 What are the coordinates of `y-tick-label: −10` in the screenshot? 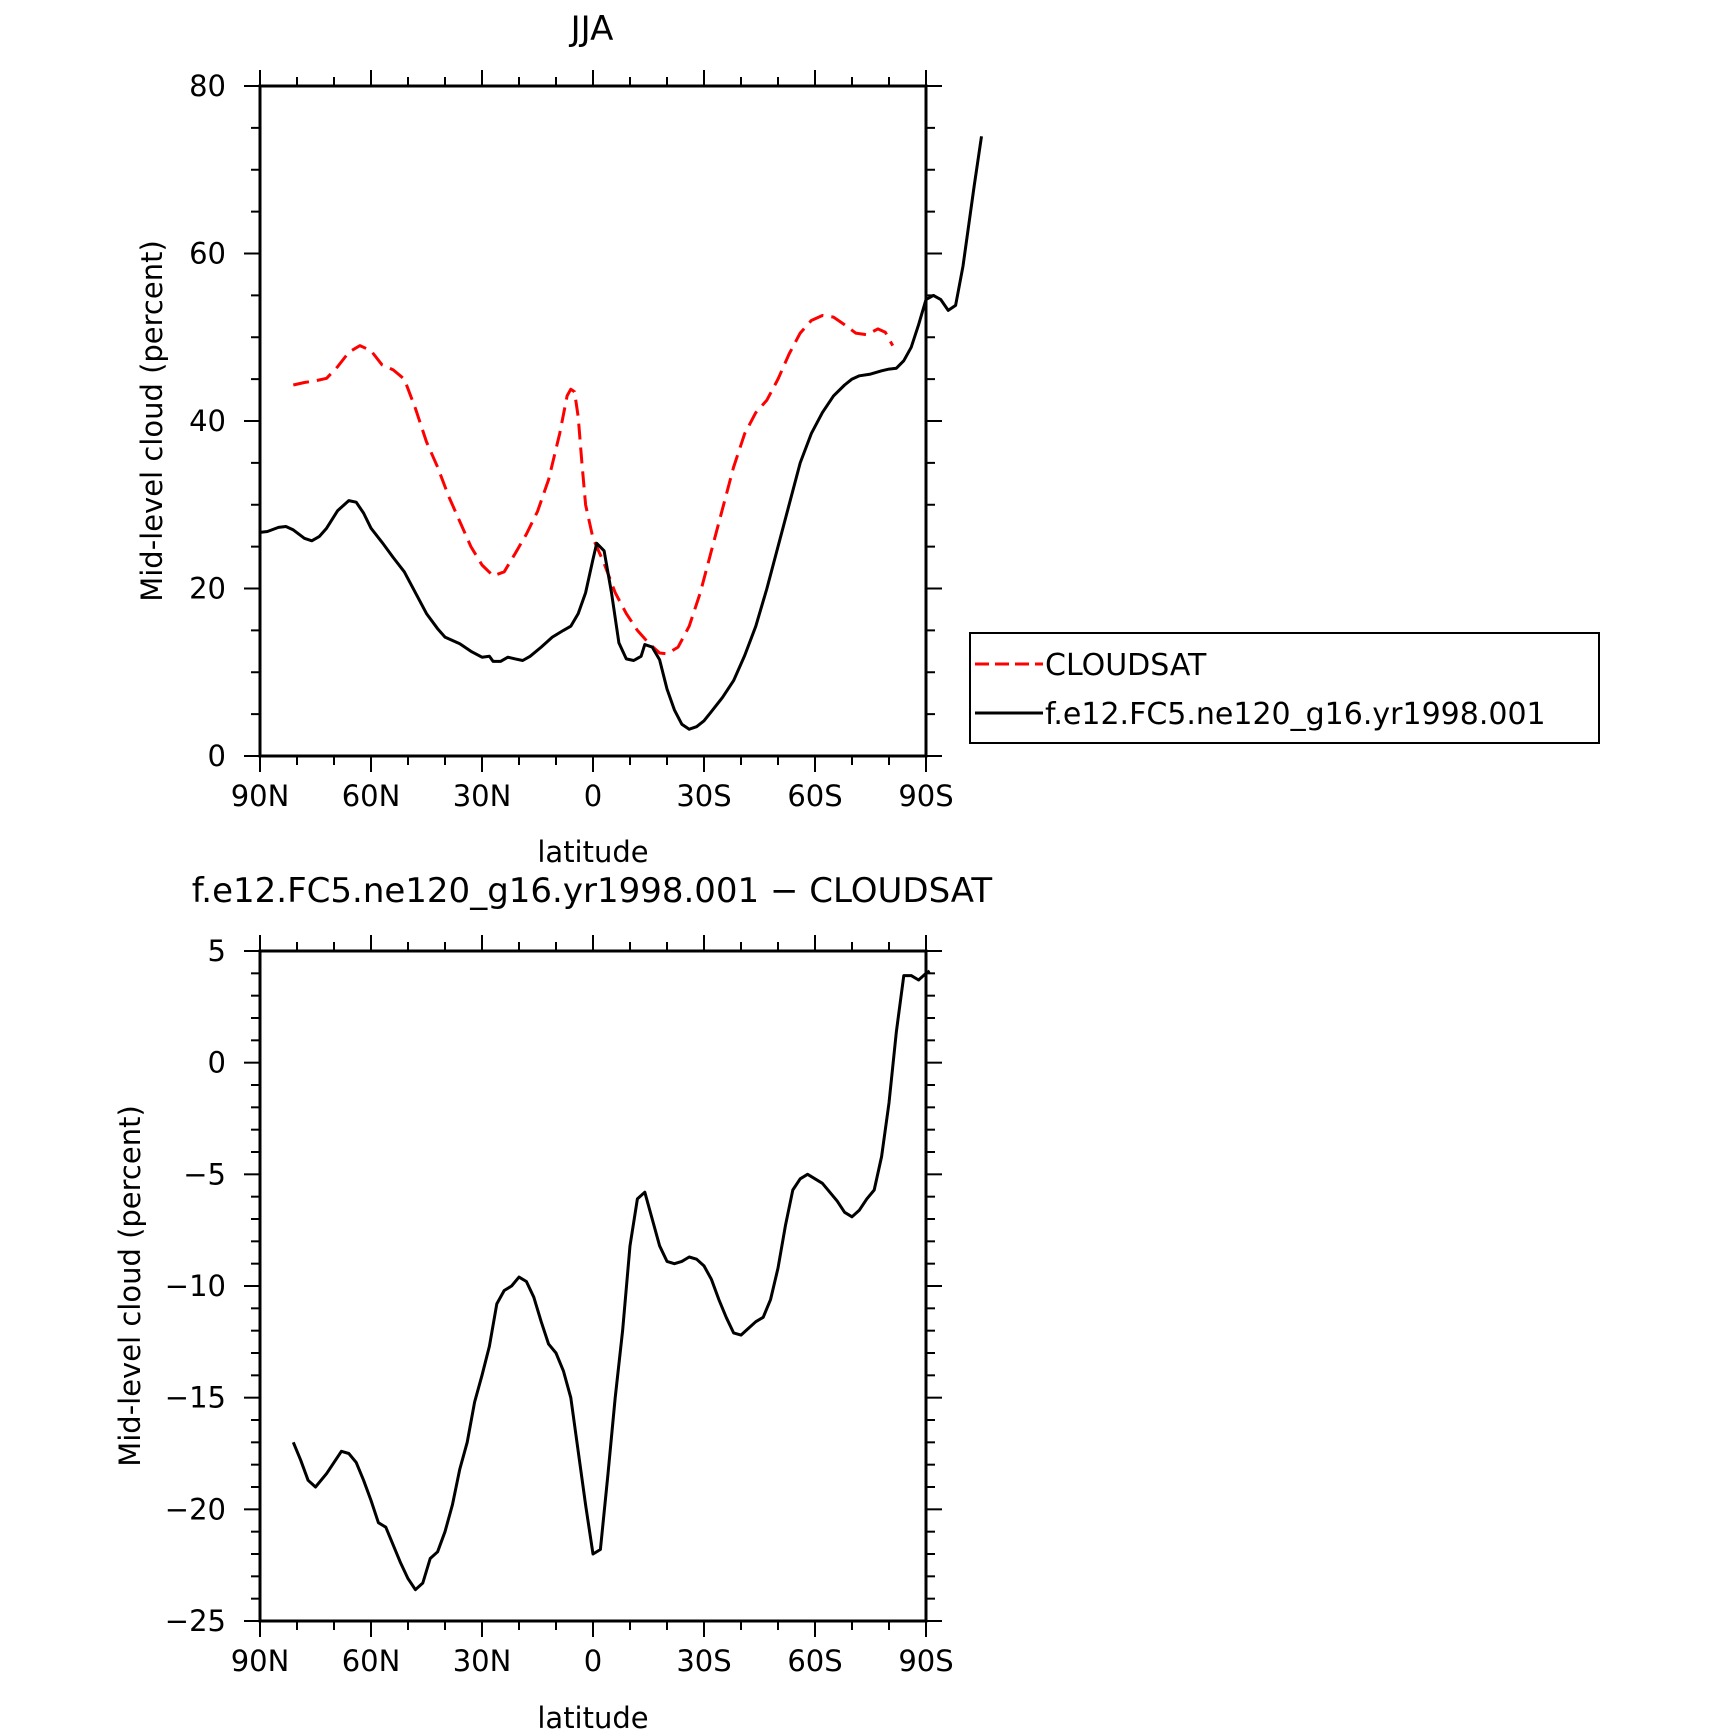 It's located at (195, 1286).